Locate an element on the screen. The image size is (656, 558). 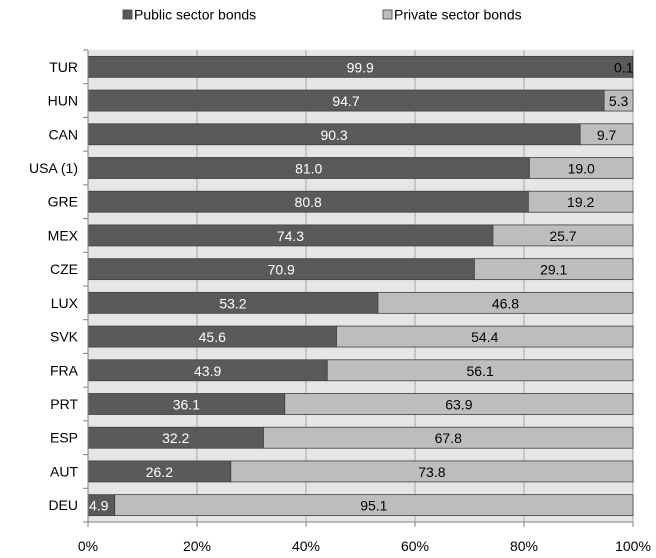
label-private-11: 67.8 is located at coordinates (448, 438).